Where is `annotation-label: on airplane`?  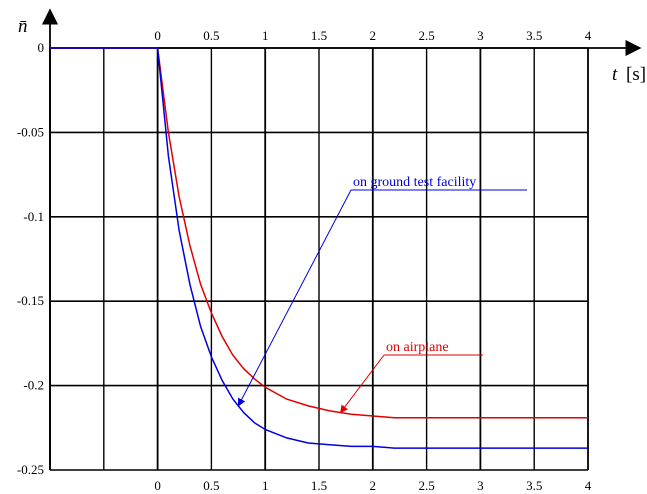
annotation-label: on airplane is located at coordinates (417, 347).